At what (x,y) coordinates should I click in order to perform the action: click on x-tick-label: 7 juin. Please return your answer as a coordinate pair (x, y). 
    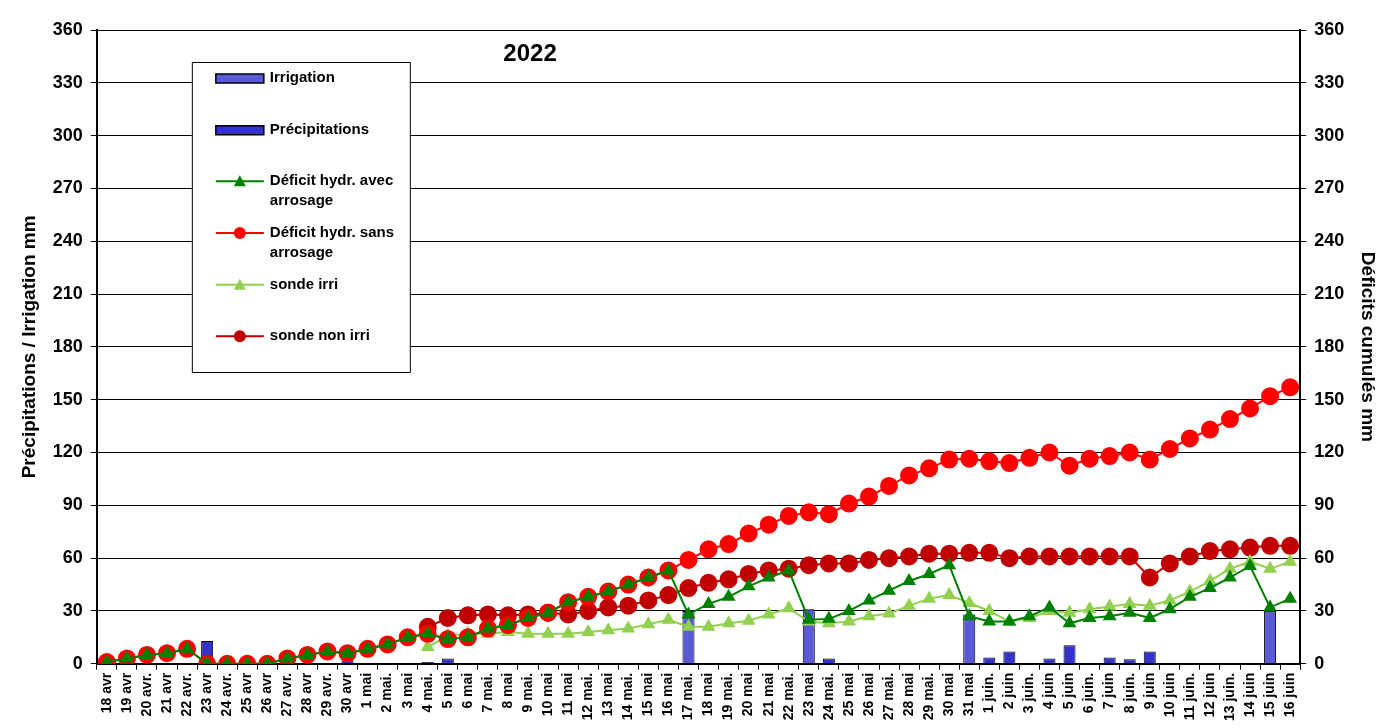
    Looking at the image, I should click on (1108, 691).